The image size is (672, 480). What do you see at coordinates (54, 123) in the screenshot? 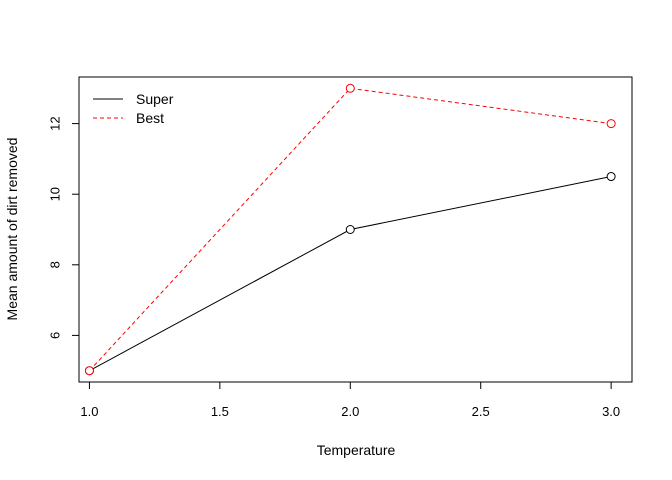
I see `y-tick-label: 12` at bounding box center [54, 123].